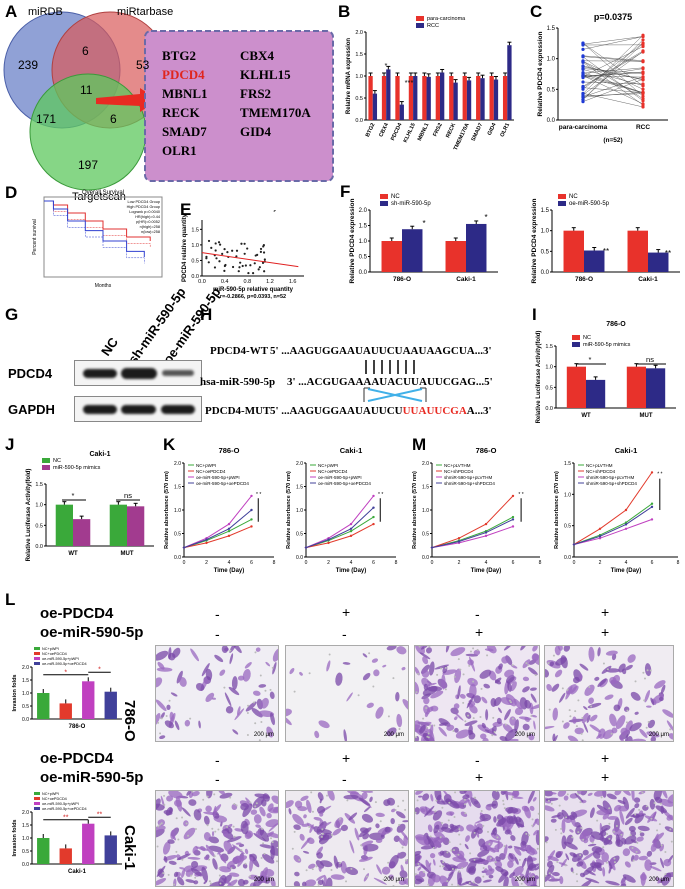 The width and height of the screenshot is (685, 889). I want to click on x-tick-label: 8, so click(678, 563).